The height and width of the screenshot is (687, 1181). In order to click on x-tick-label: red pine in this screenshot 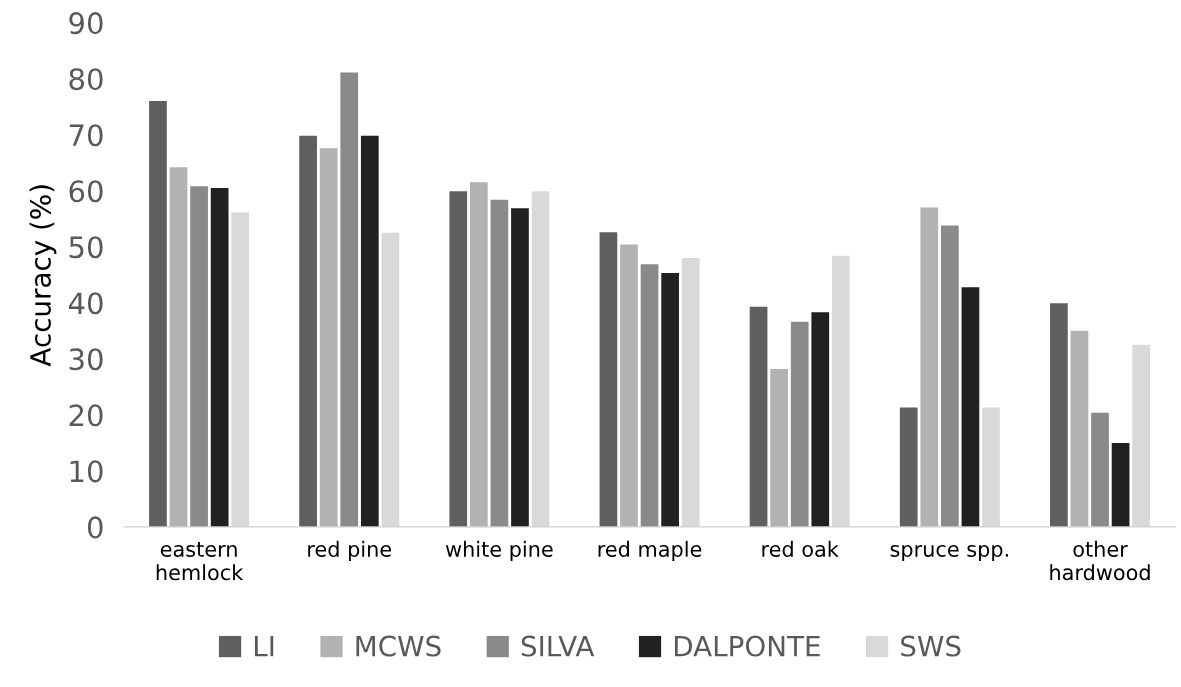, I will do `click(350, 550)`.